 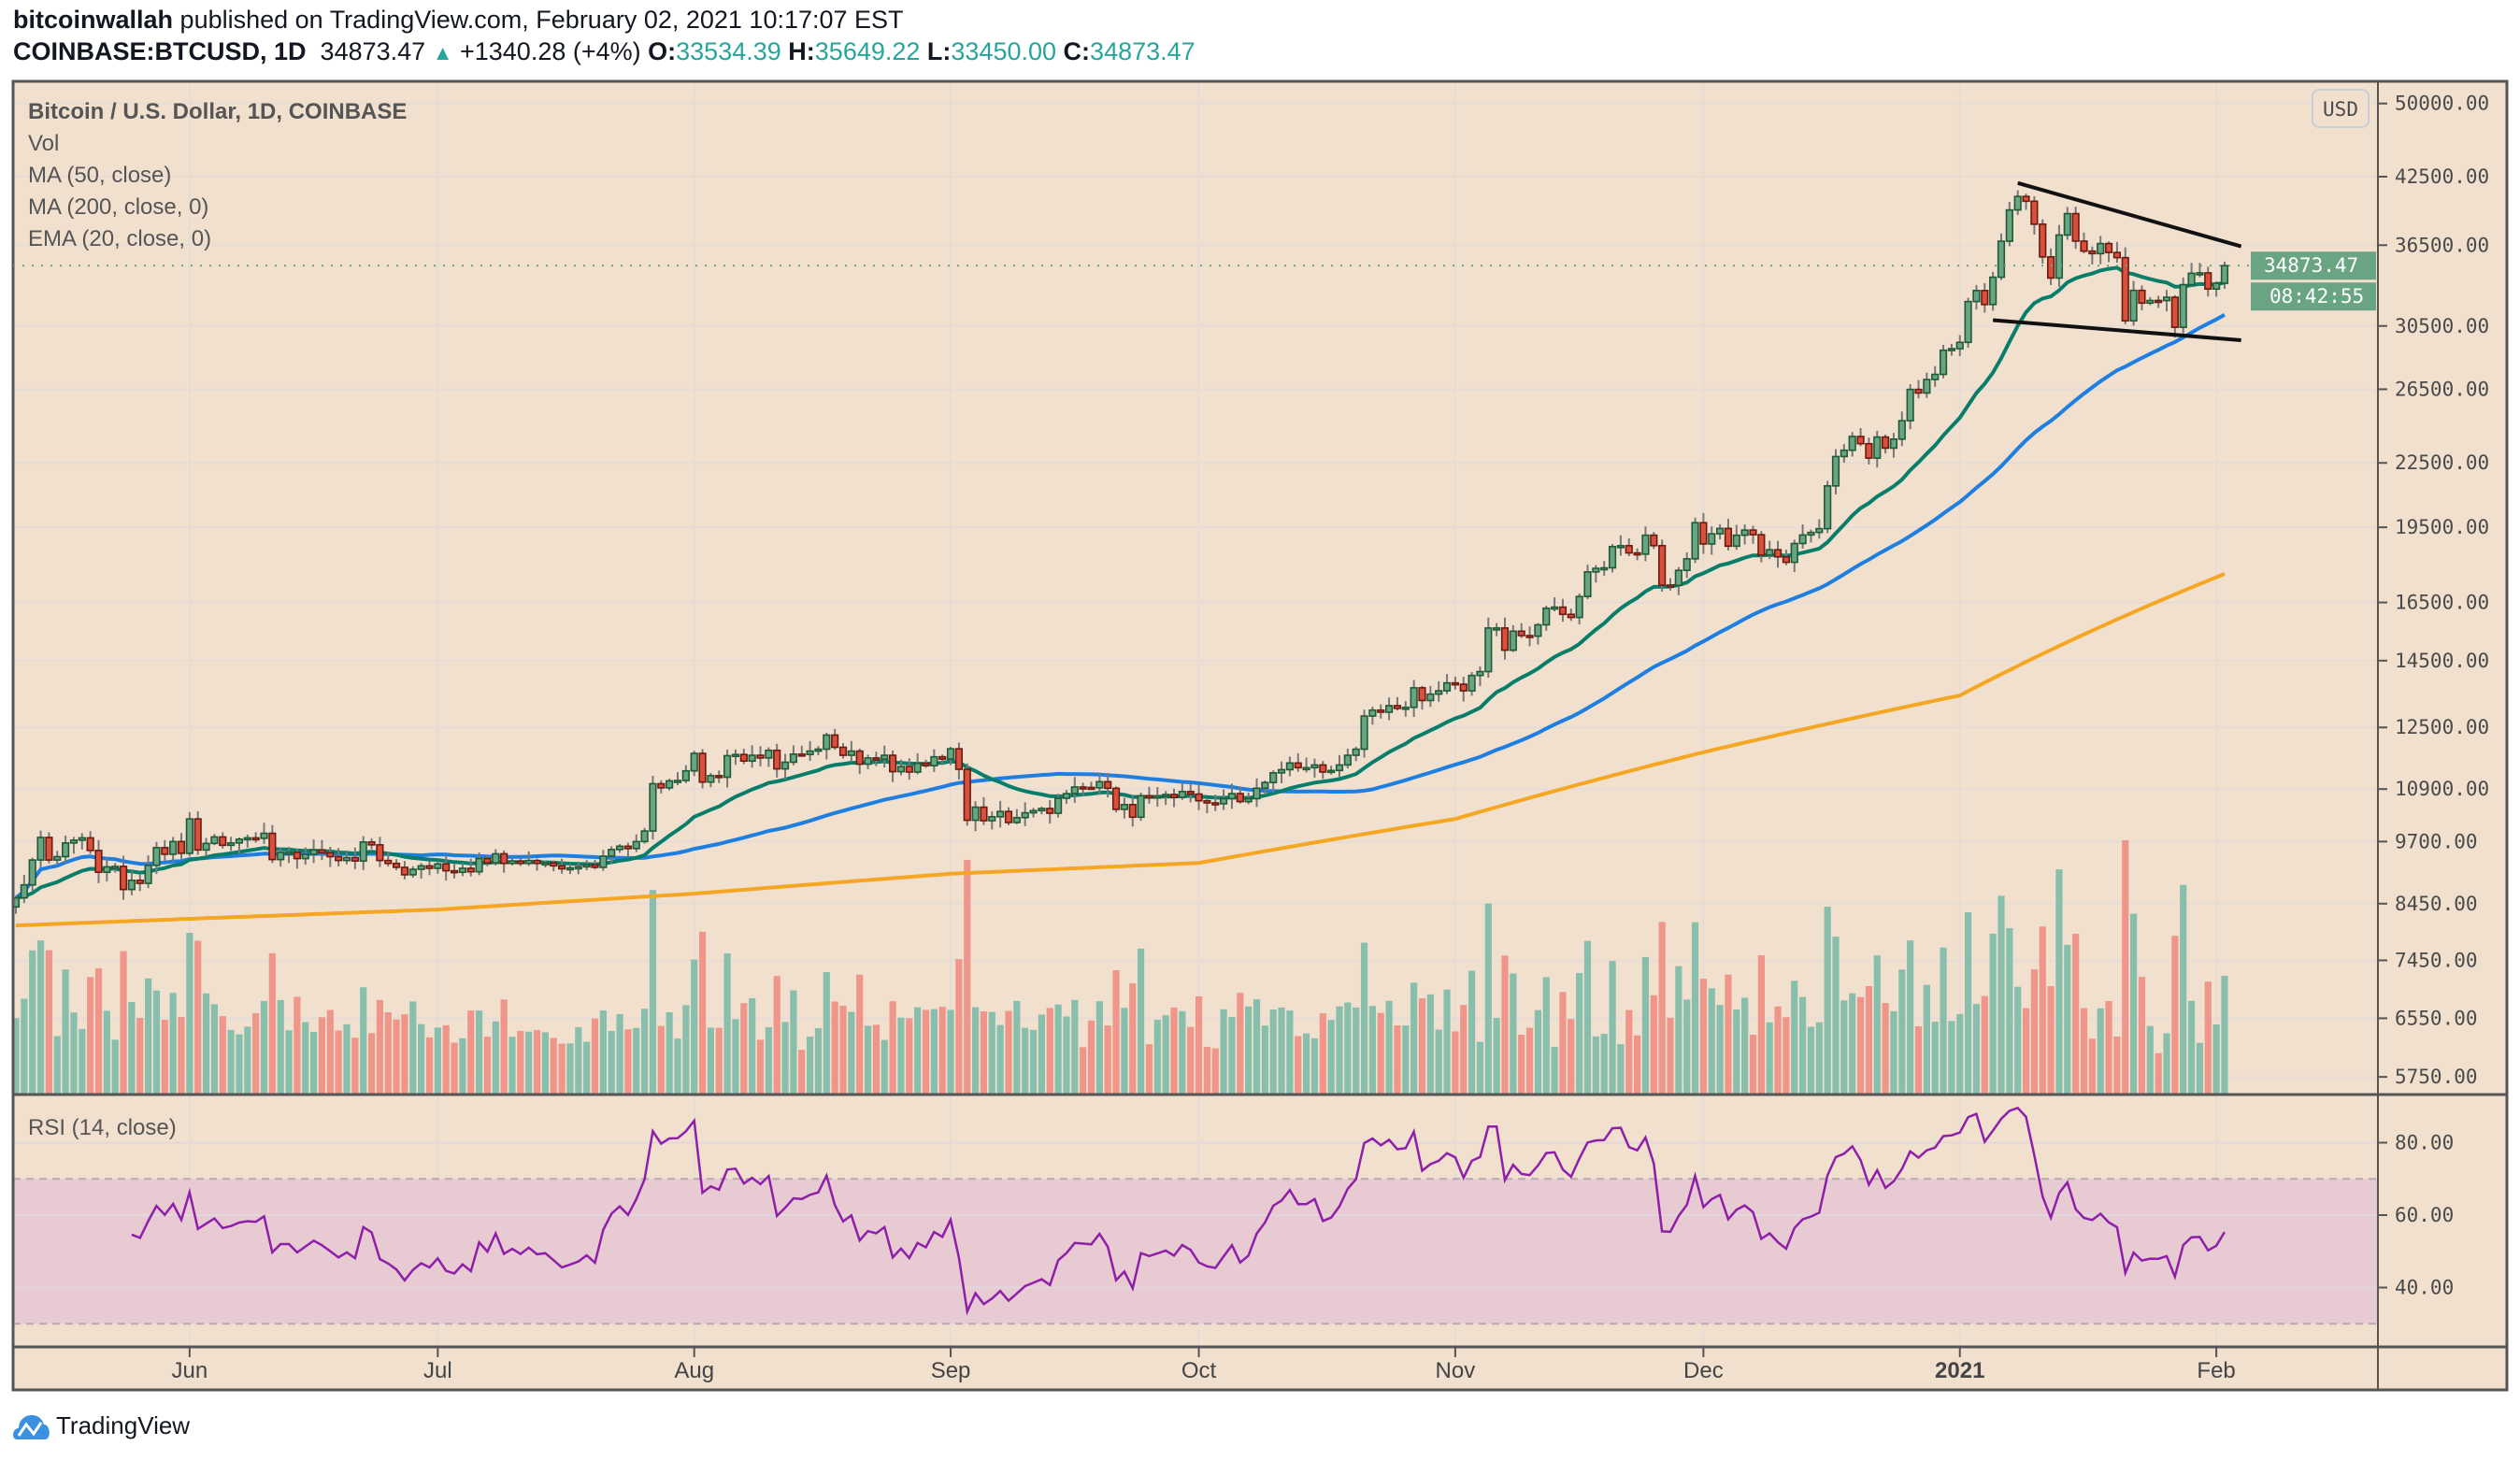 I want to click on legend-ema20: EMA (20, close, 0), so click(x=119, y=239).